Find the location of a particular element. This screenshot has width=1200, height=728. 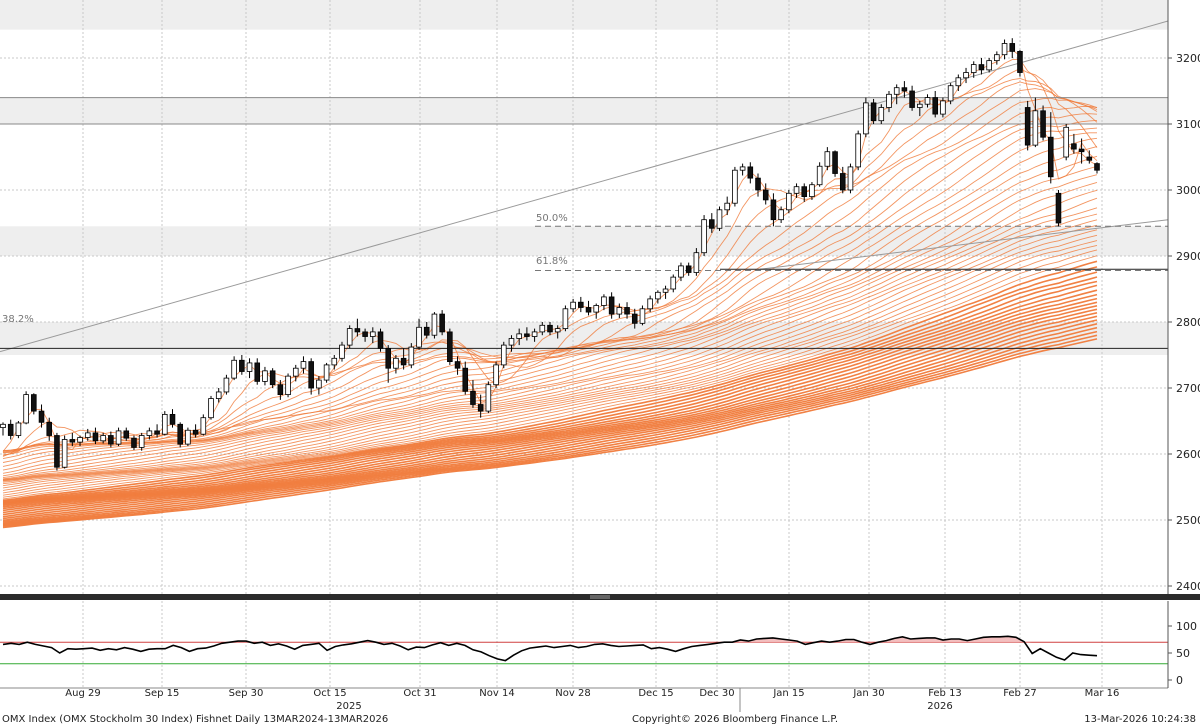

date-label: Jan 15 is located at coordinates (788, 693).